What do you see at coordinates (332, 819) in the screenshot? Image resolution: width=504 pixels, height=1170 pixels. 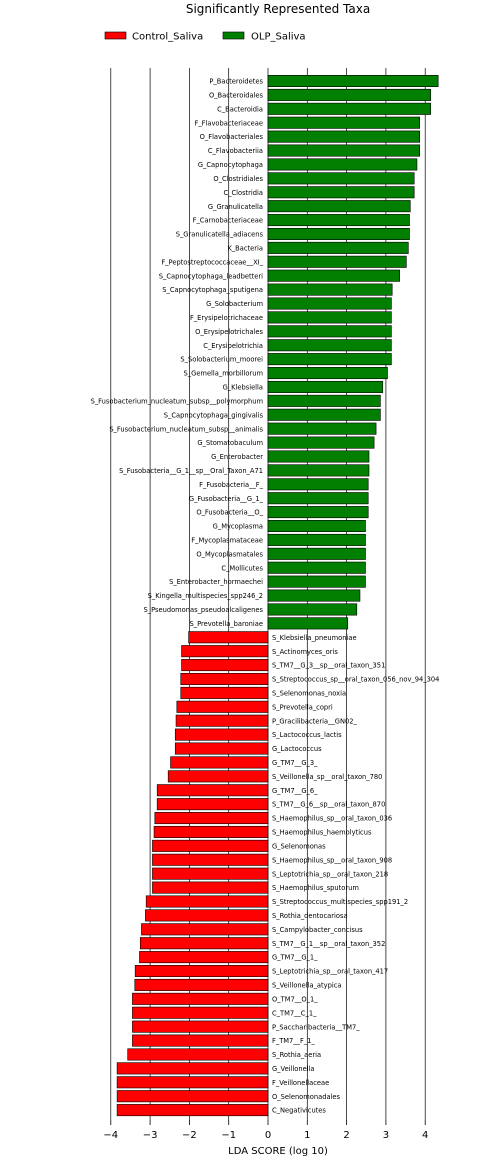 I see `taxon-label: S_Haemophilus_sp__oral_taxon_036` at bounding box center [332, 819].